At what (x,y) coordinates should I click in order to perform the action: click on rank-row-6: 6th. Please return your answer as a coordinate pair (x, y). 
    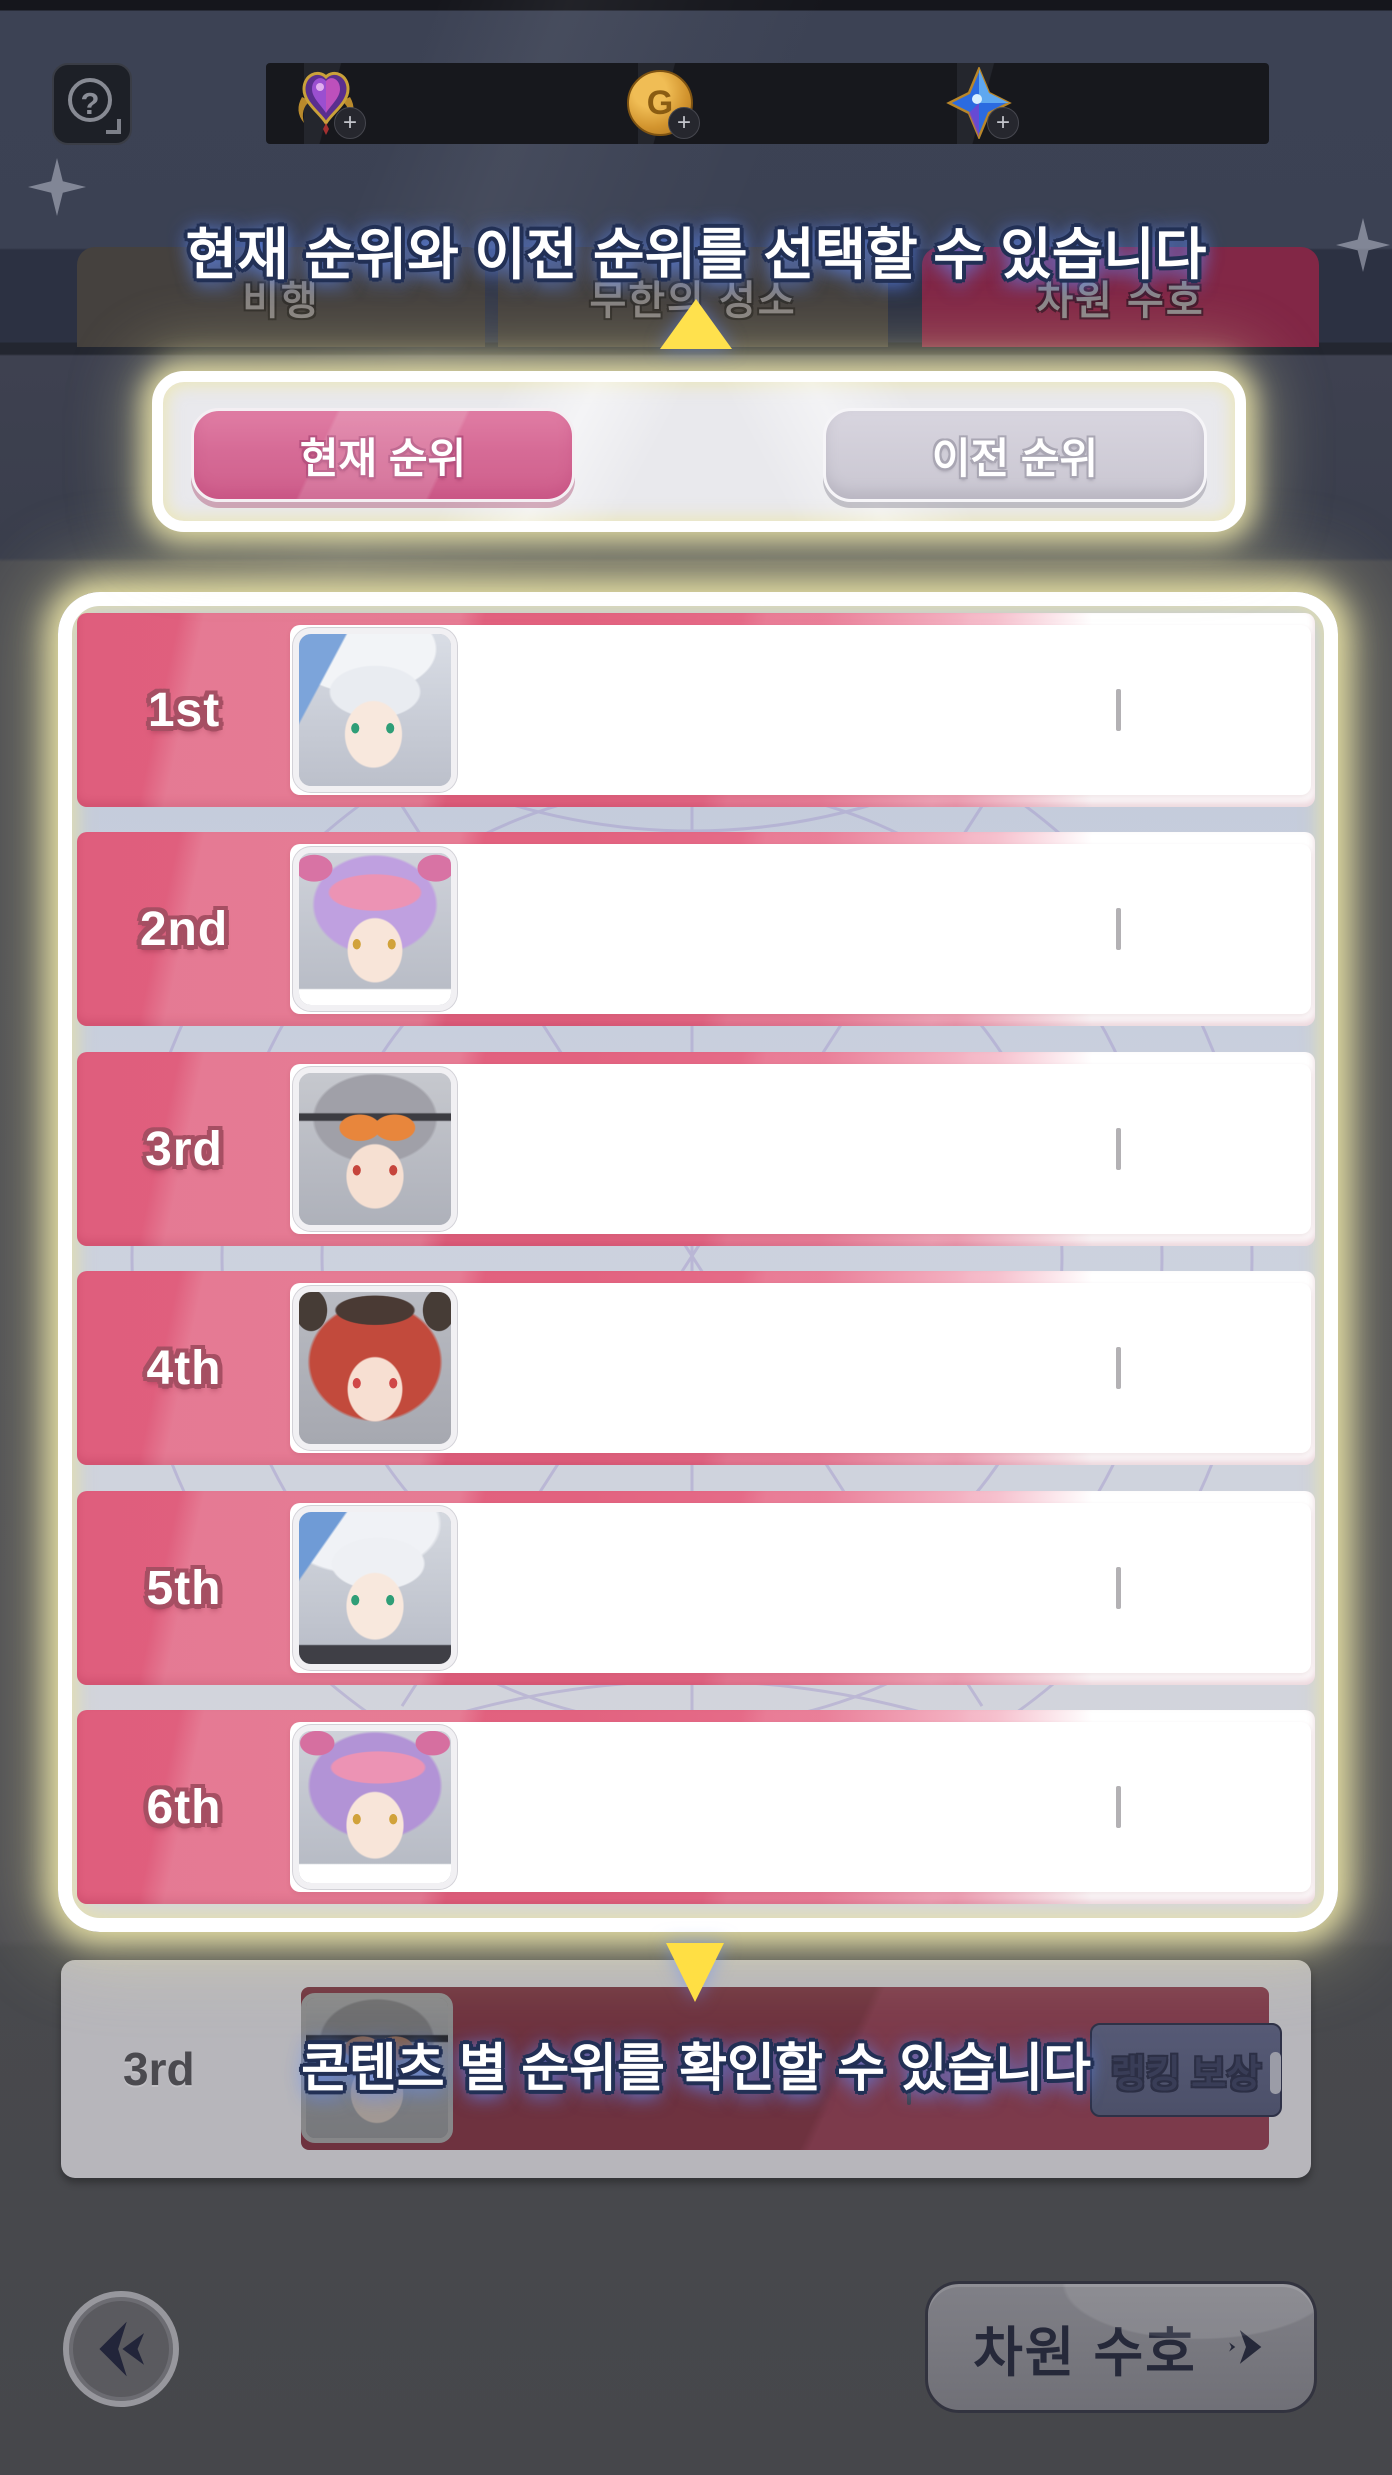
    Looking at the image, I should click on (696, 1807).